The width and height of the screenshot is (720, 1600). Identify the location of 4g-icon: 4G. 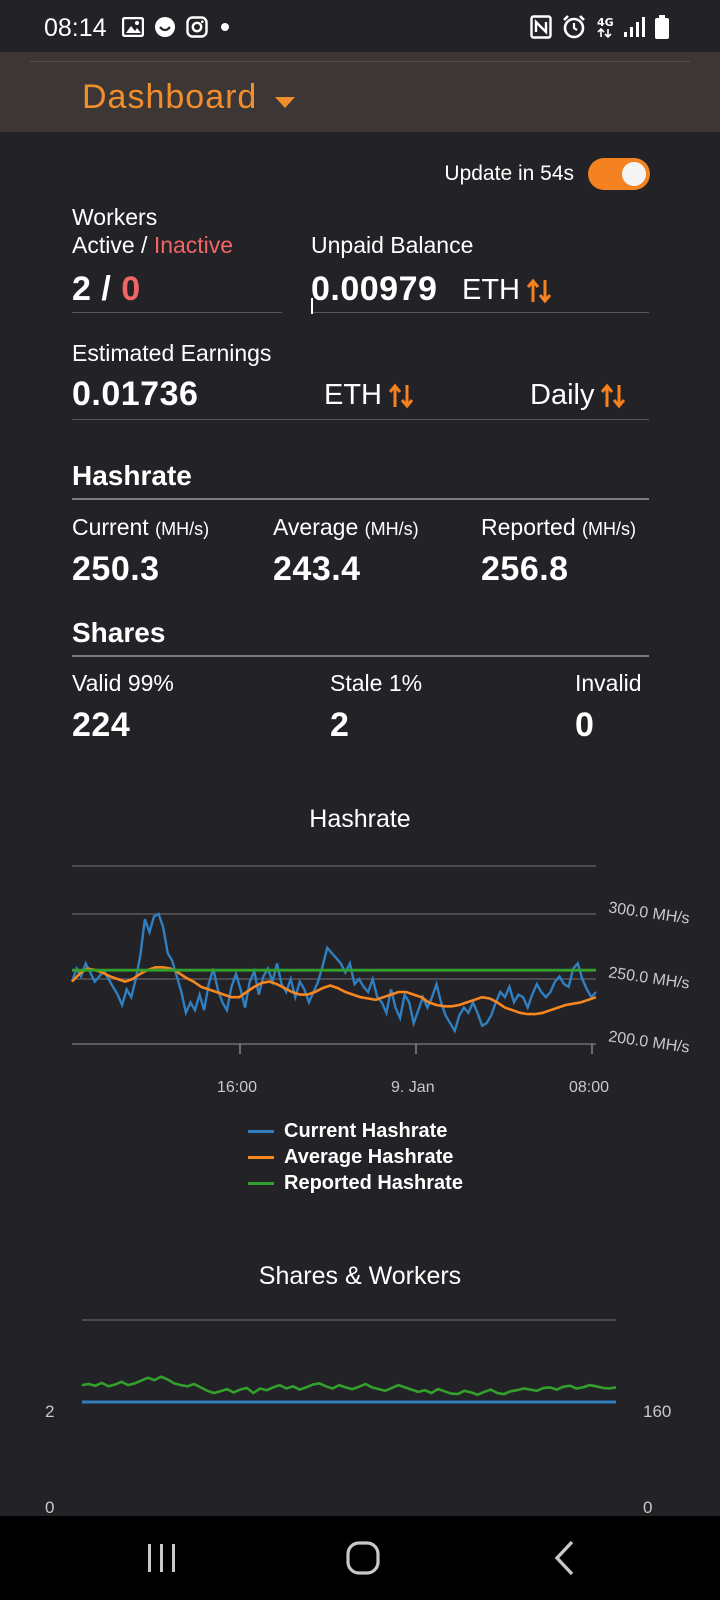
(605, 27).